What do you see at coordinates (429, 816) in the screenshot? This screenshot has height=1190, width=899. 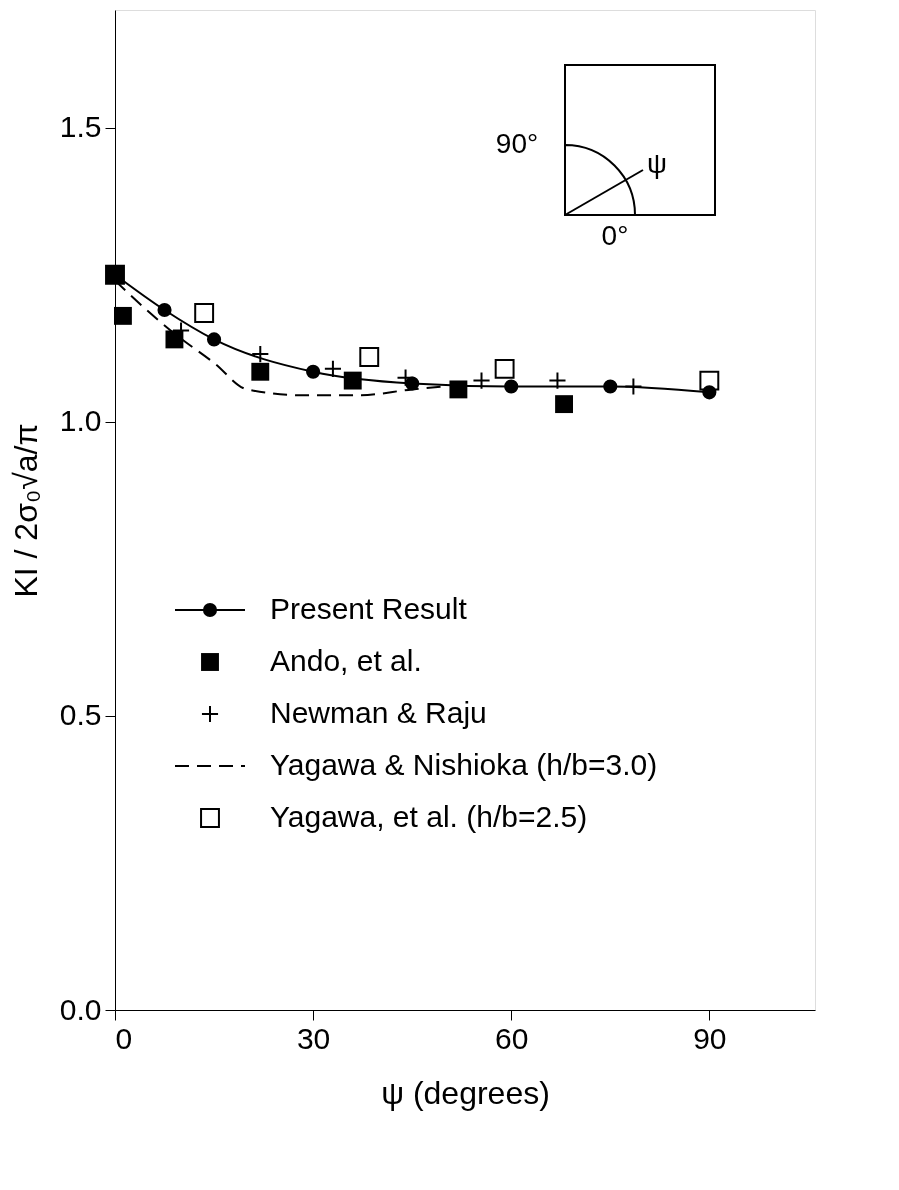 I see `legend-label: Yagawa, et al. (h/b=2.5)` at bounding box center [429, 816].